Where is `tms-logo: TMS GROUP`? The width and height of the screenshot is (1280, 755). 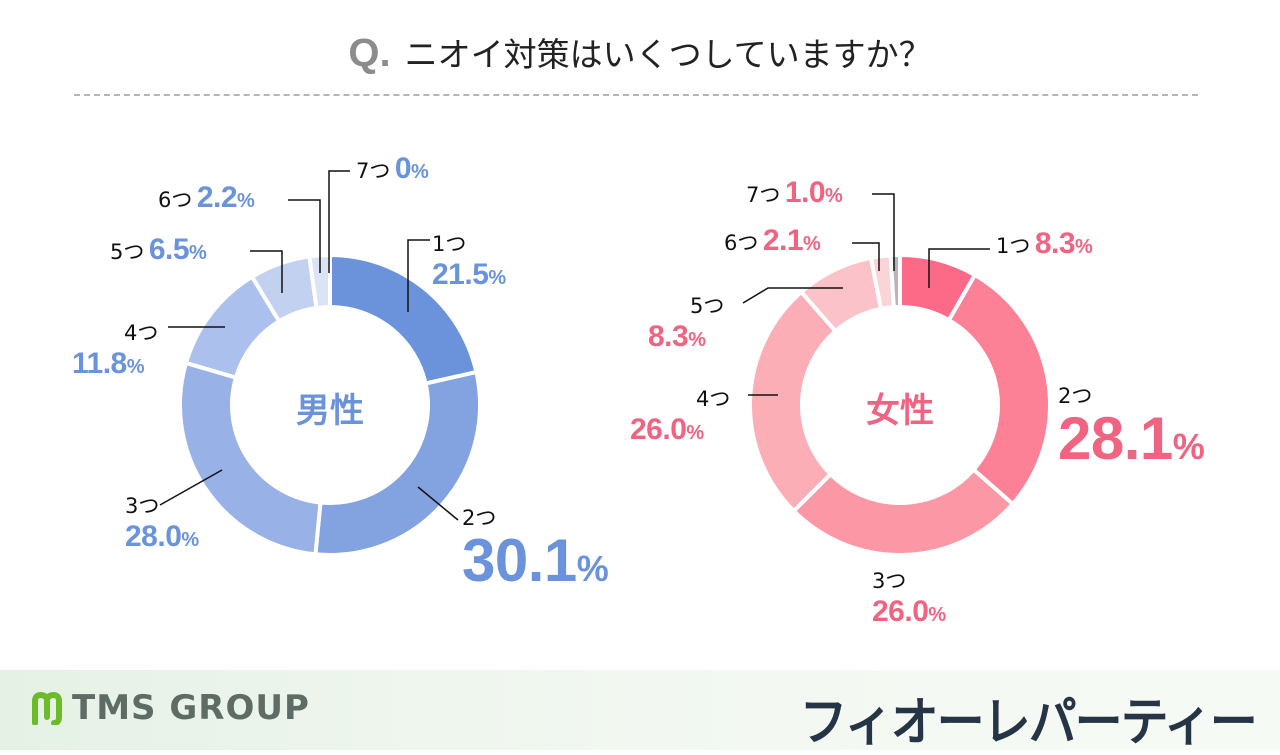
tms-logo: TMS GROUP is located at coordinates (171, 708).